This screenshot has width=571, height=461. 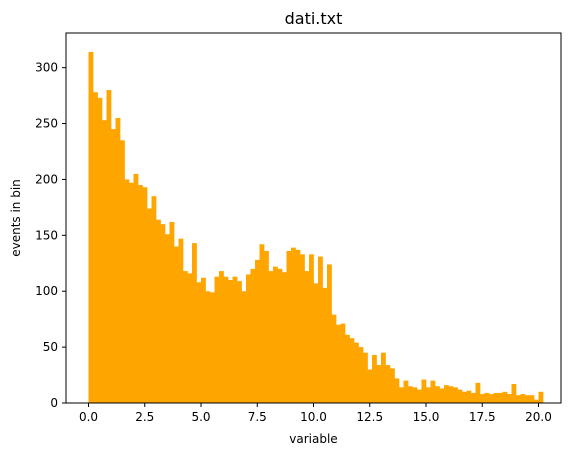 What do you see at coordinates (144, 417) in the screenshot?
I see `x-tick-label: 2.5` at bounding box center [144, 417].